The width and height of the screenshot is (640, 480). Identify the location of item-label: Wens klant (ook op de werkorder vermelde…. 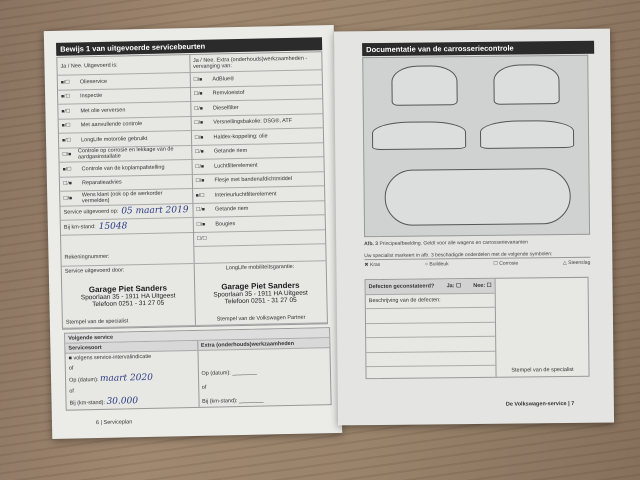
(122, 197).